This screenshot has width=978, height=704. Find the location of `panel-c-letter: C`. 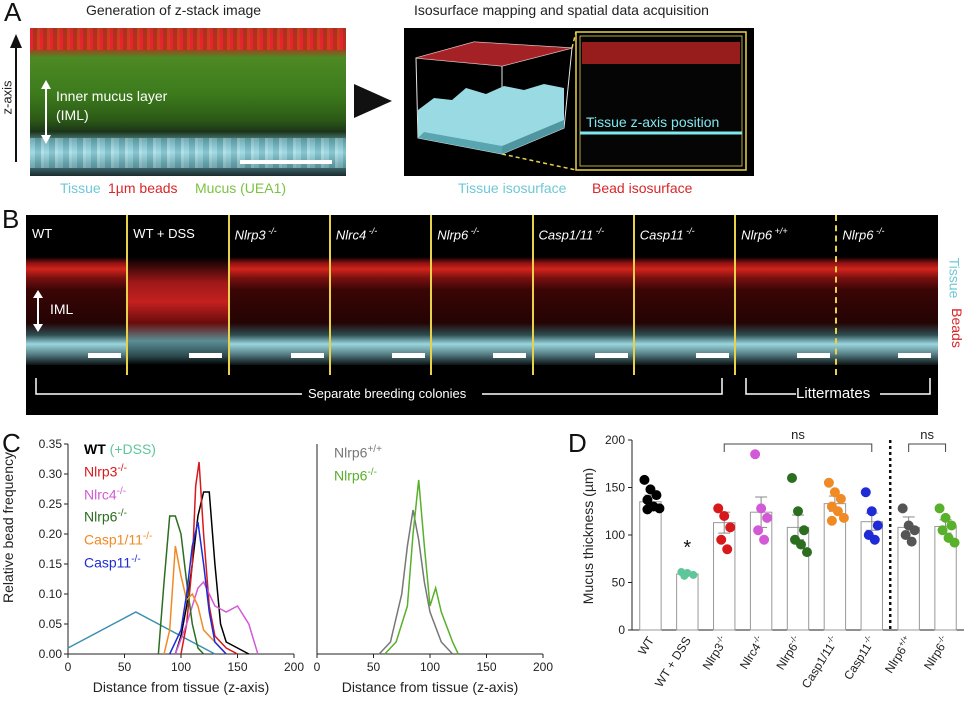

panel-c-letter: C is located at coordinates (11, 443).